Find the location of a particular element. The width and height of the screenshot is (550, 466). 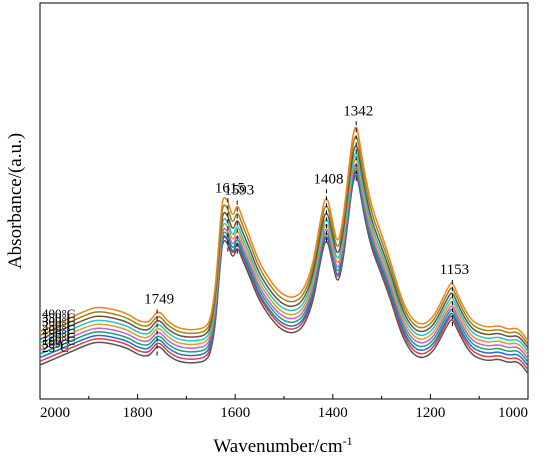

x-tick-label: 2000 is located at coordinates (55, 413).